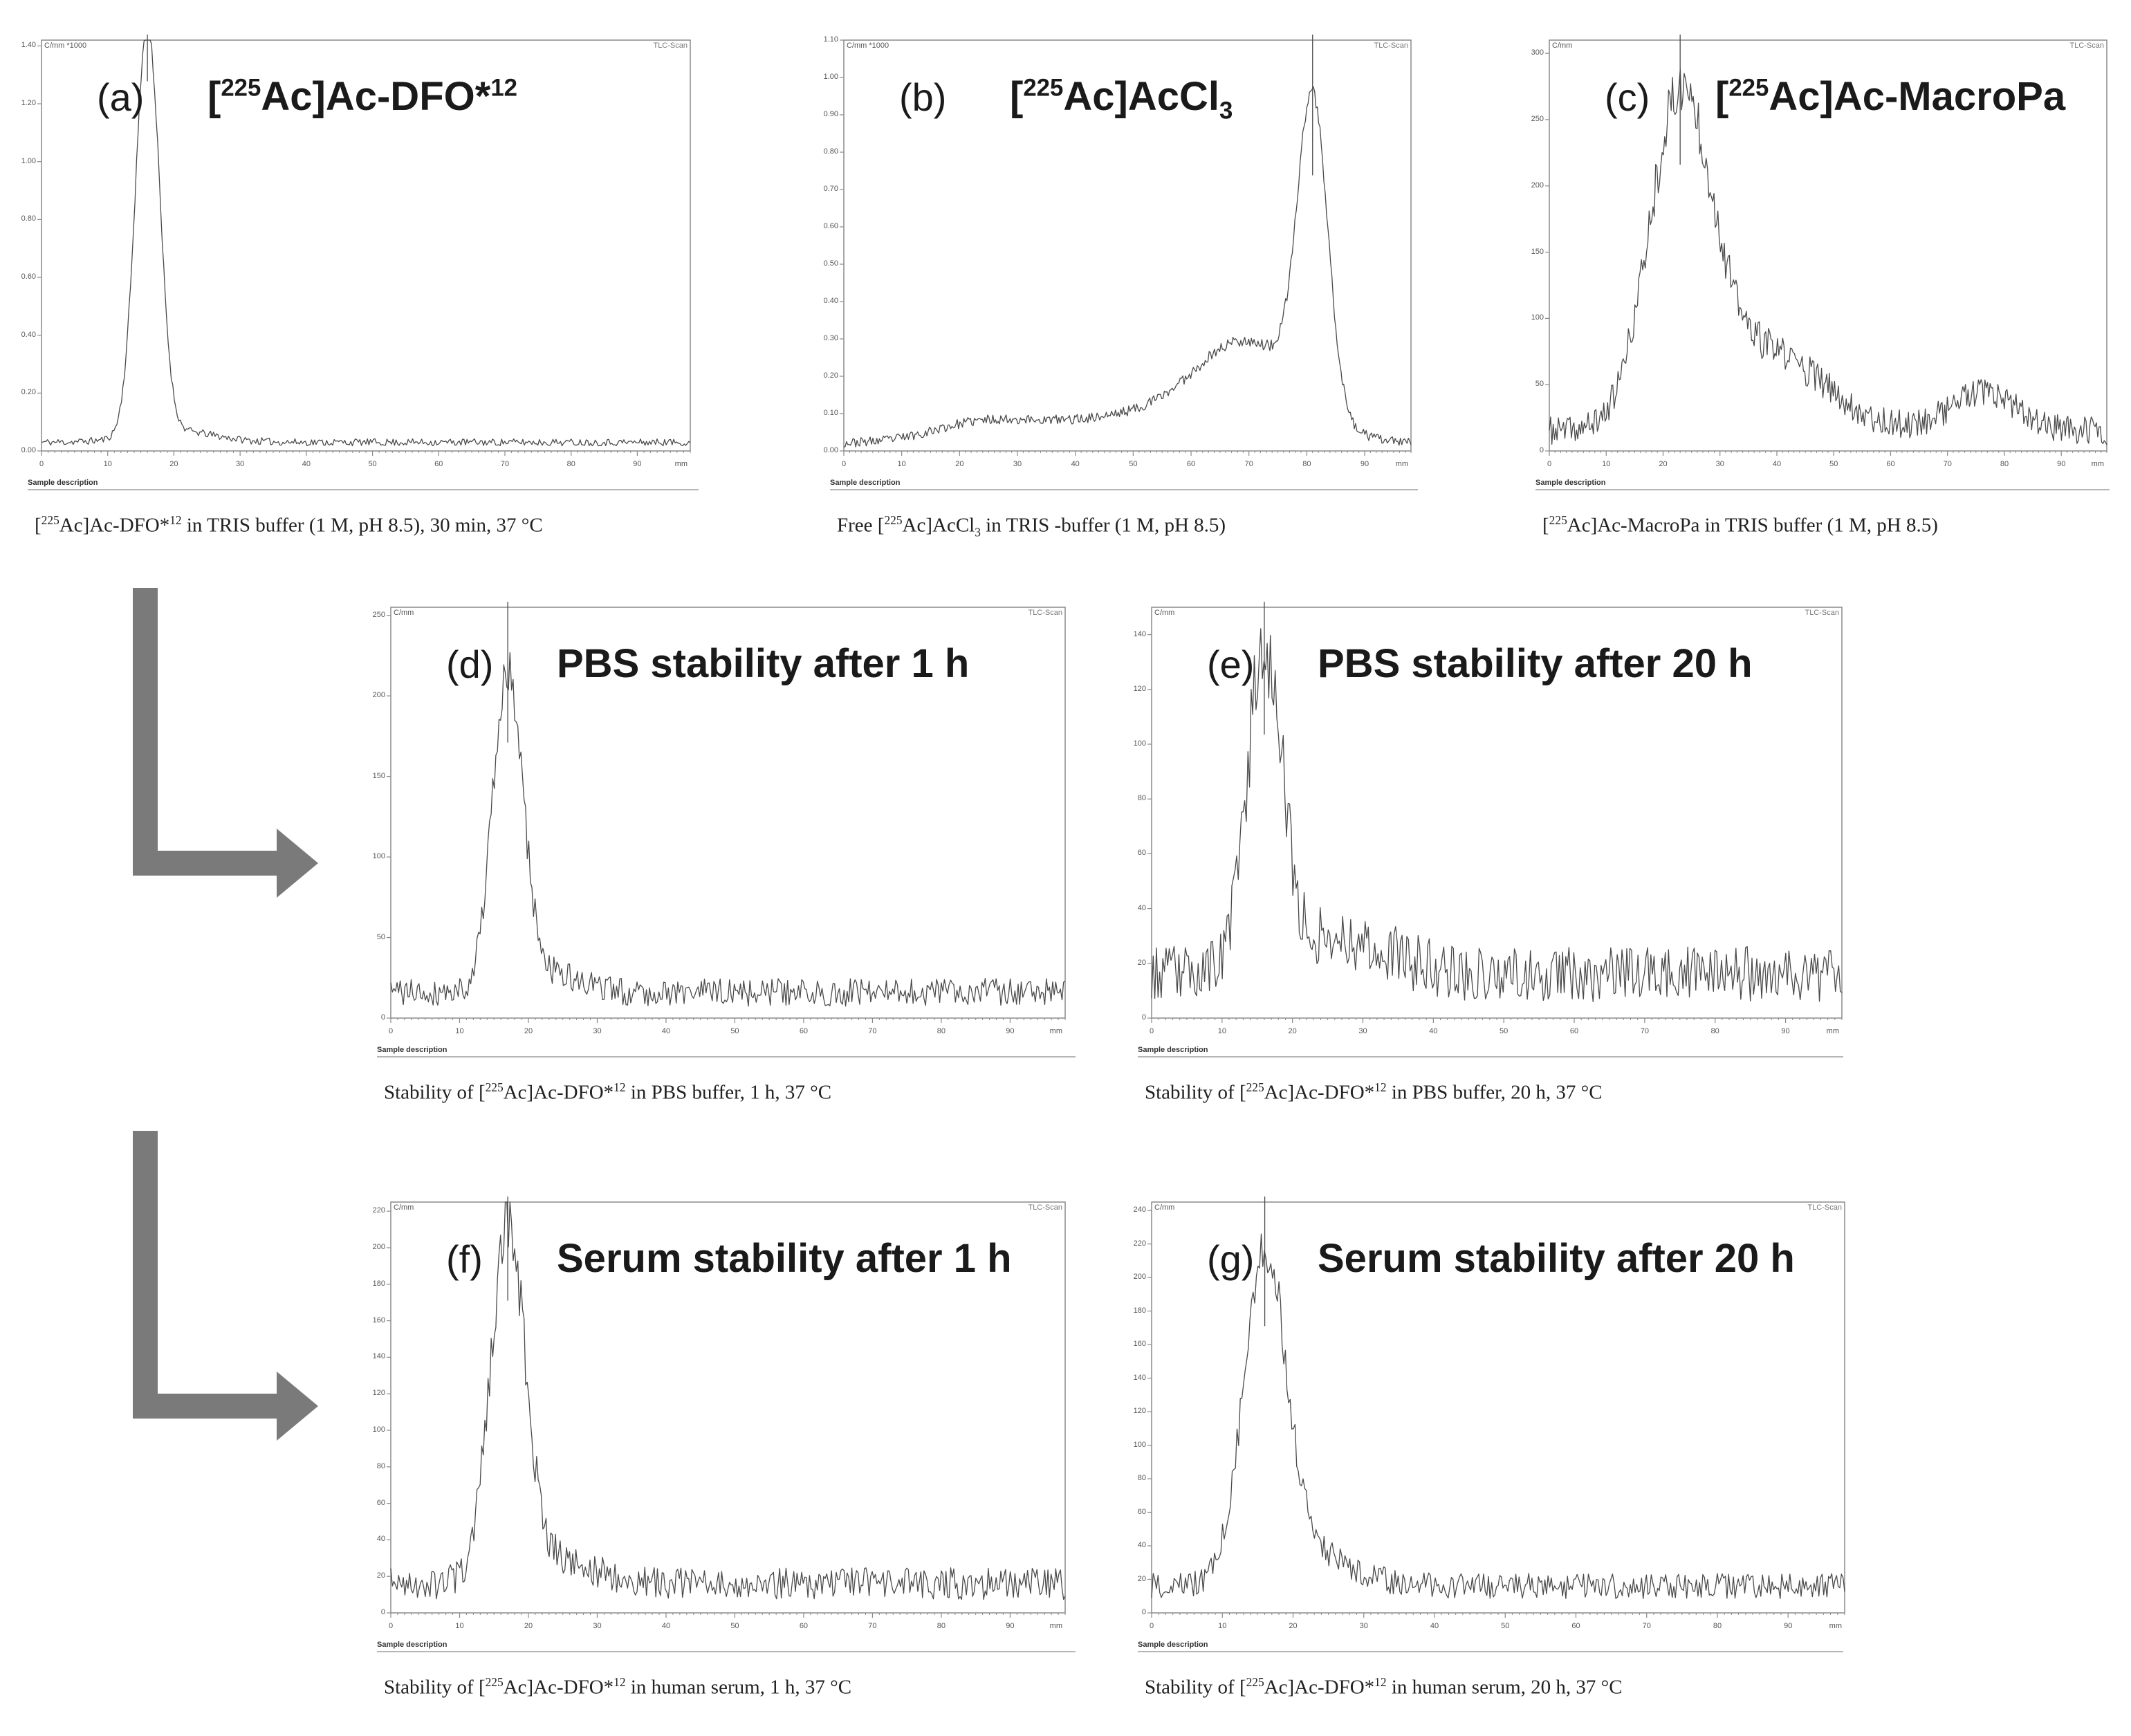 The image size is (2131, 1736). Describe the element at coordinates (1141, 853) in the screenshot. I see `y-tick-label: 60` at that location.